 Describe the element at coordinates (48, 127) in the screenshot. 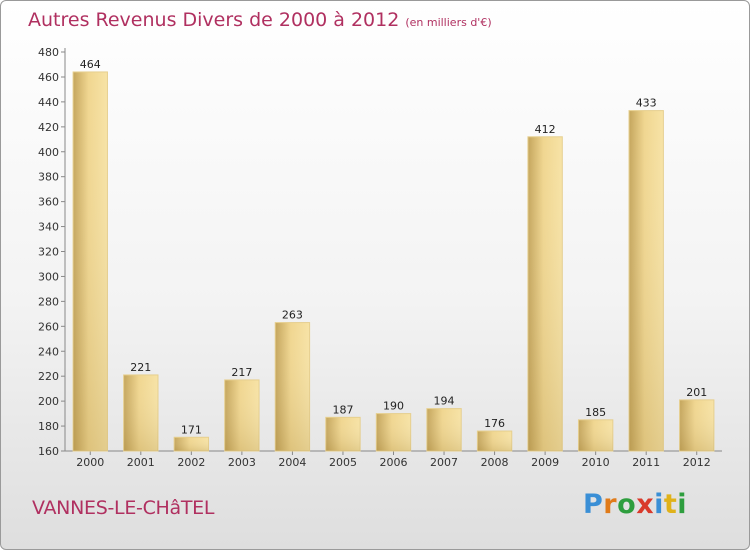

I see `y-tick-label: 420` at that location.